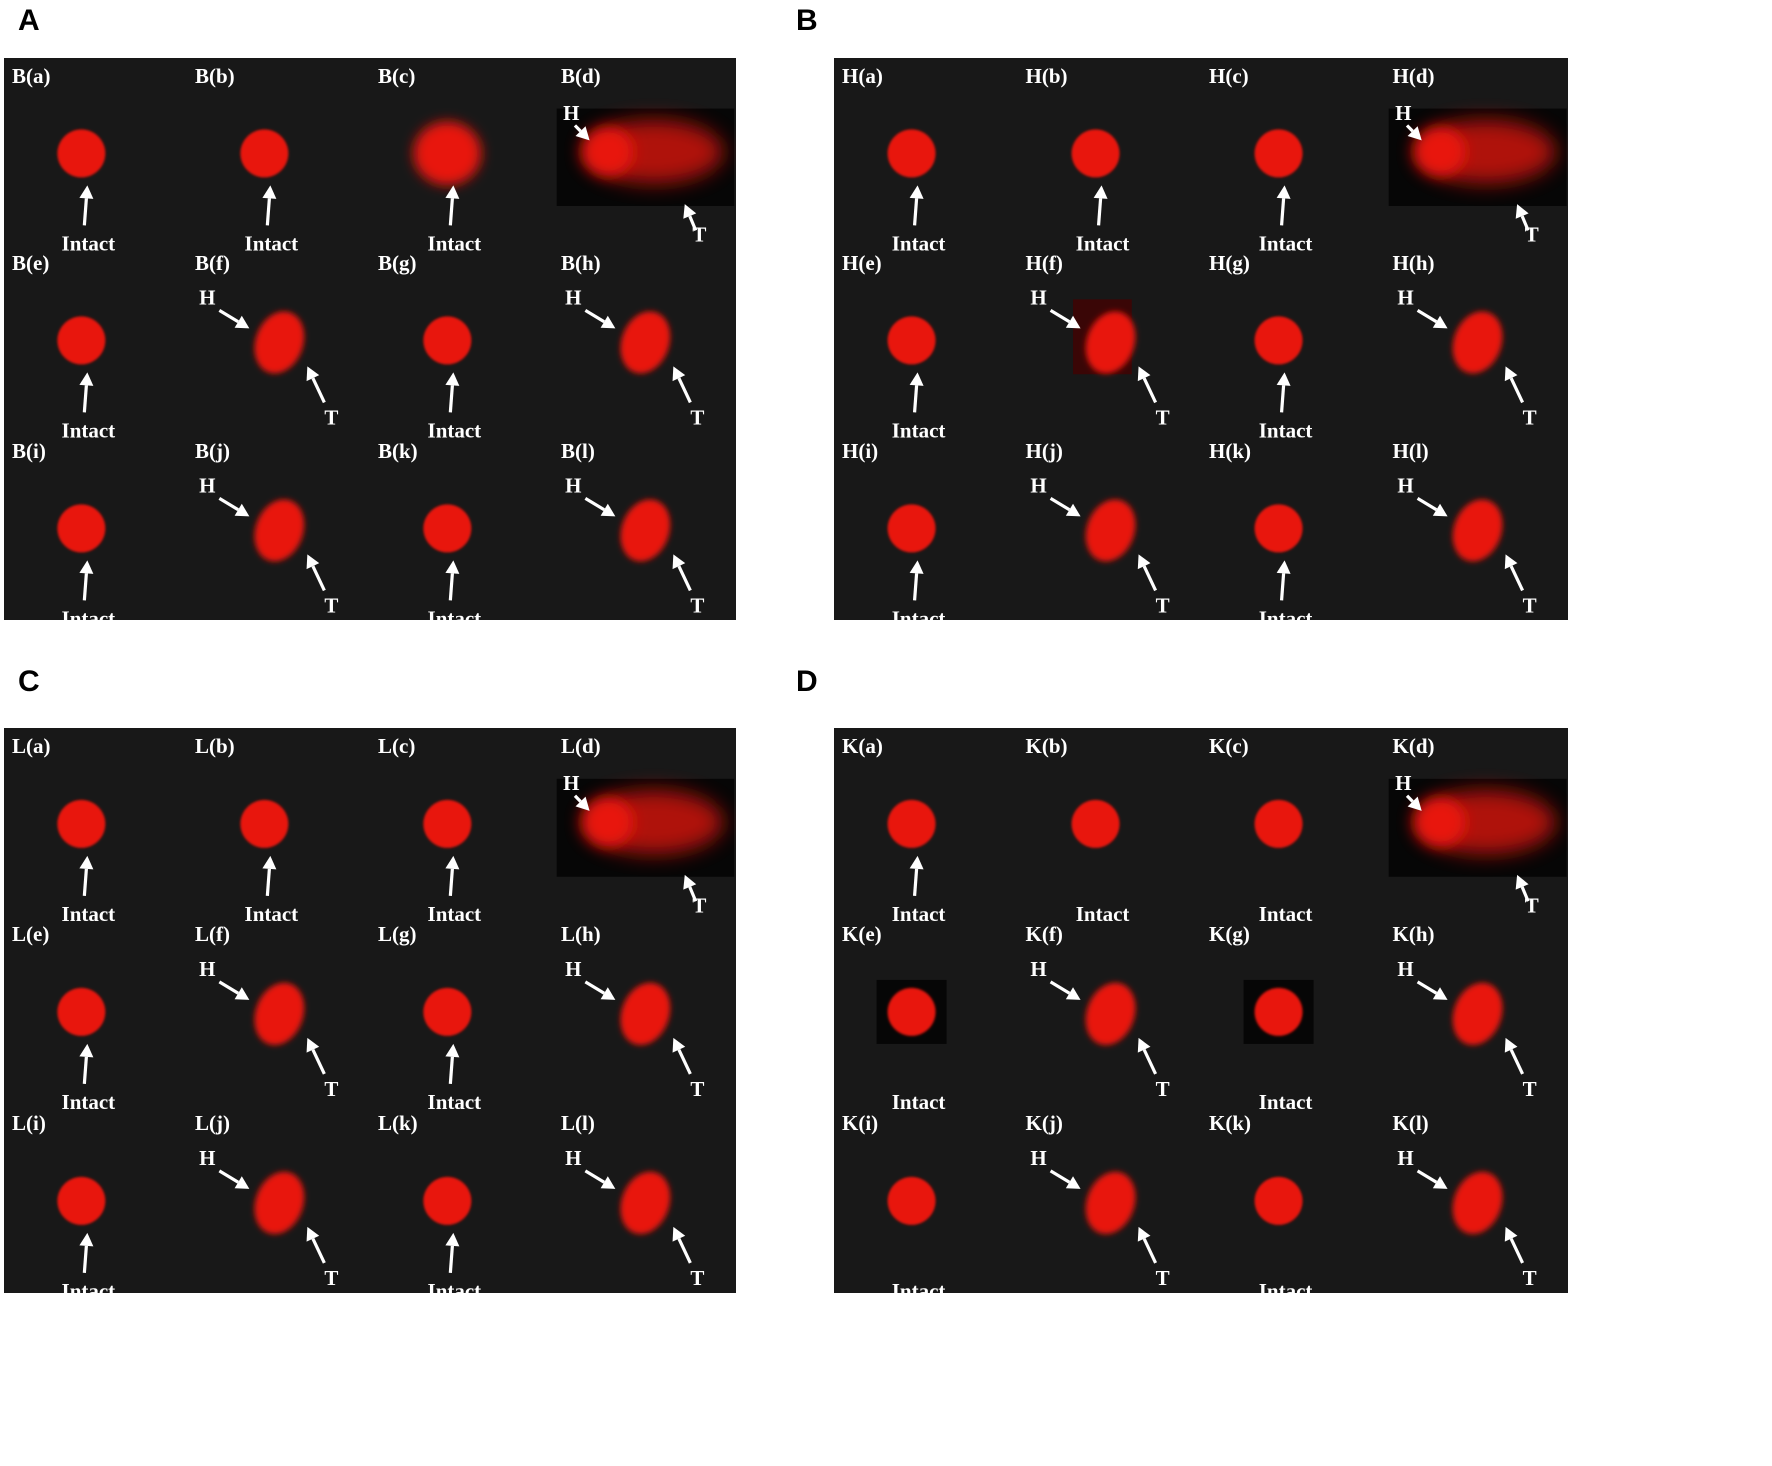 The image size is (1772, 1466). What do you see at coordinates (1413, 263) in the screenshot?
I see `cell-label: H(h)` at bounding box center [1413, 263].